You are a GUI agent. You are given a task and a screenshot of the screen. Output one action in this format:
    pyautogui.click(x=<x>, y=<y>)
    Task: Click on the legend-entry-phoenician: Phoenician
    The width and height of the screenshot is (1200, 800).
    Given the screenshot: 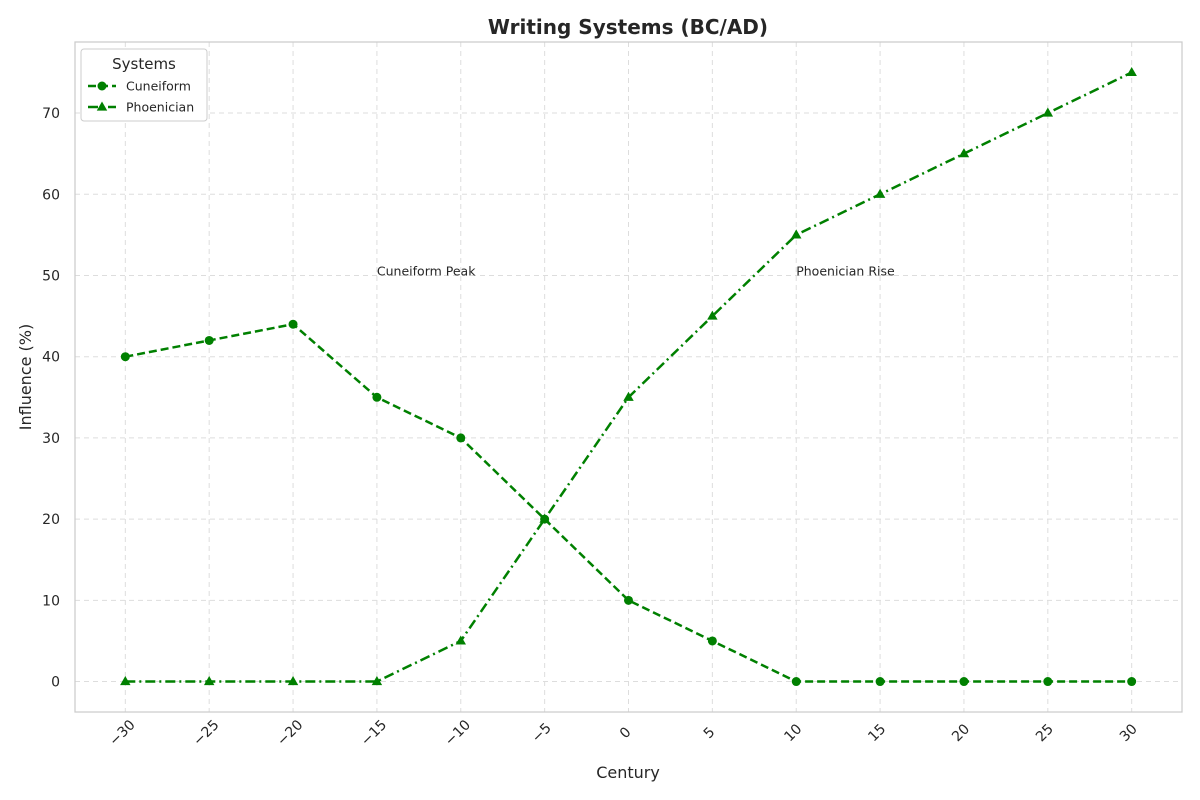 What is the action you would take?
    pyautogui.click(x=141, y=107)
    